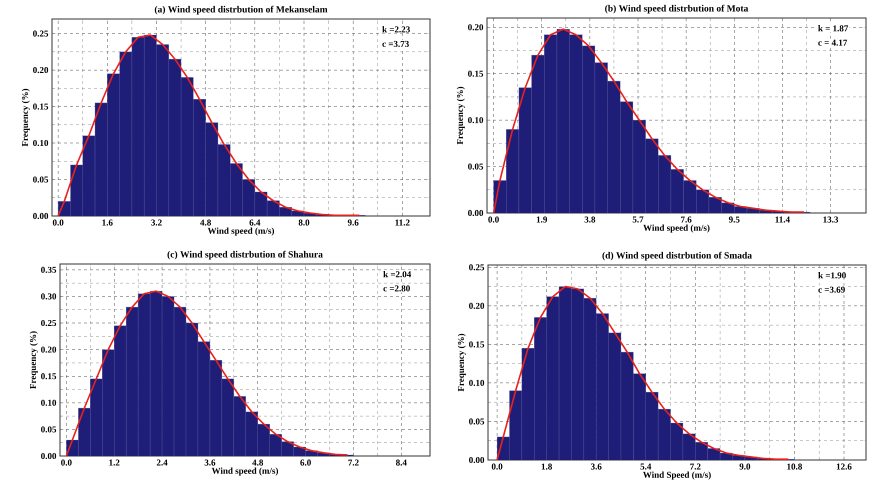 The height and width of the screenshot is (492, 869). What do you see at coordinates (304, 223) in the screenshot?
I see `x-tick-label: 8.0` at bounding box center [304, 223].